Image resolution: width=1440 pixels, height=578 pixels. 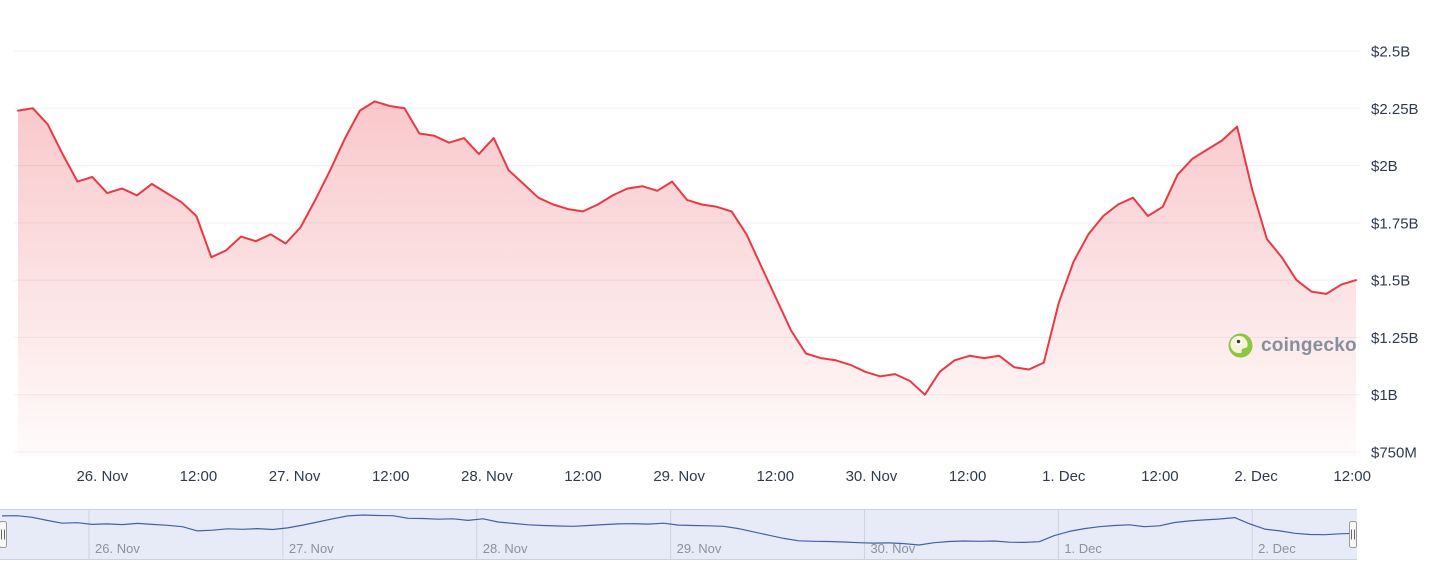 What do you see at coordinates (1309, 345) in the screenshot?
I see `coingecko-watermark-text: coingecko` at bounding box center [1309, 345].